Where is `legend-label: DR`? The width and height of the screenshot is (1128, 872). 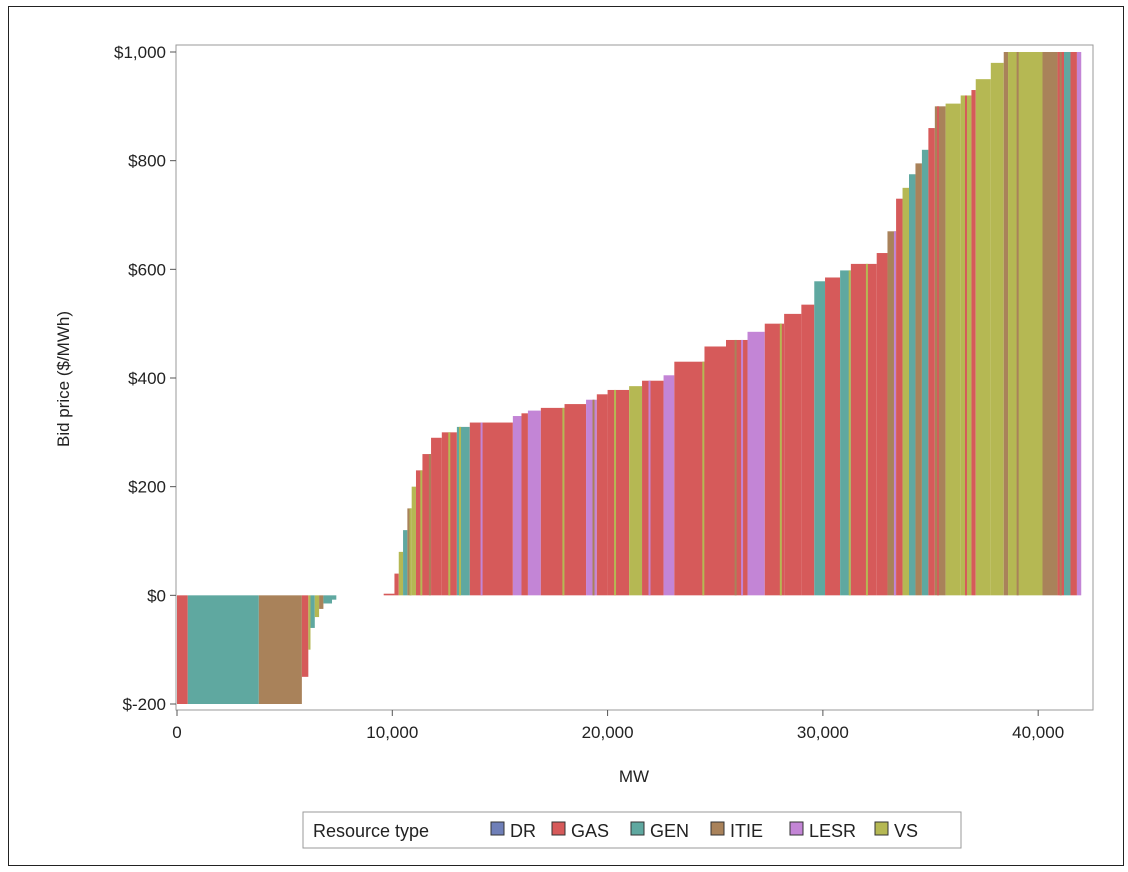 legend-label: DR is located at coordinates (523, 831).